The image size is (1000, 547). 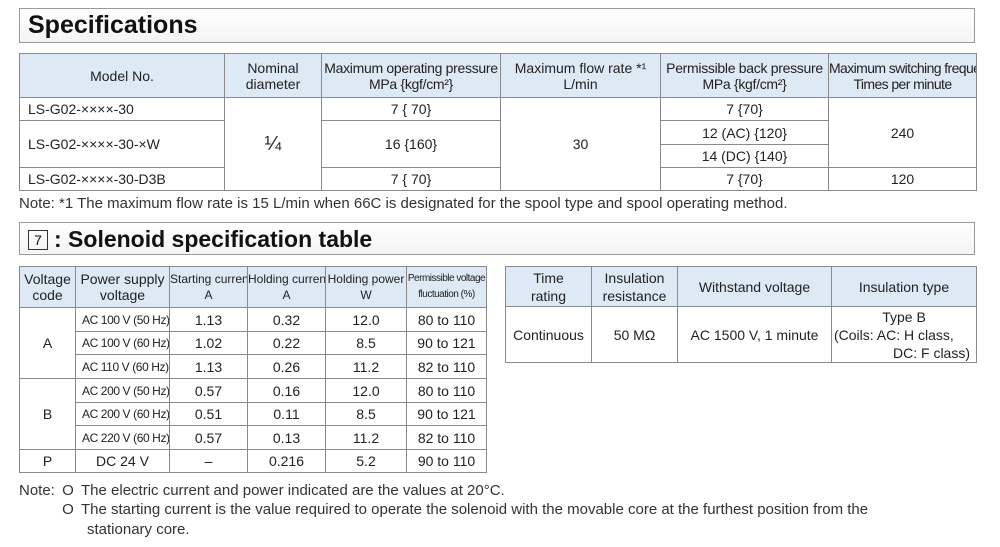 I want to click on holding-current-cell: 0.26, so click(x=286, y=366).